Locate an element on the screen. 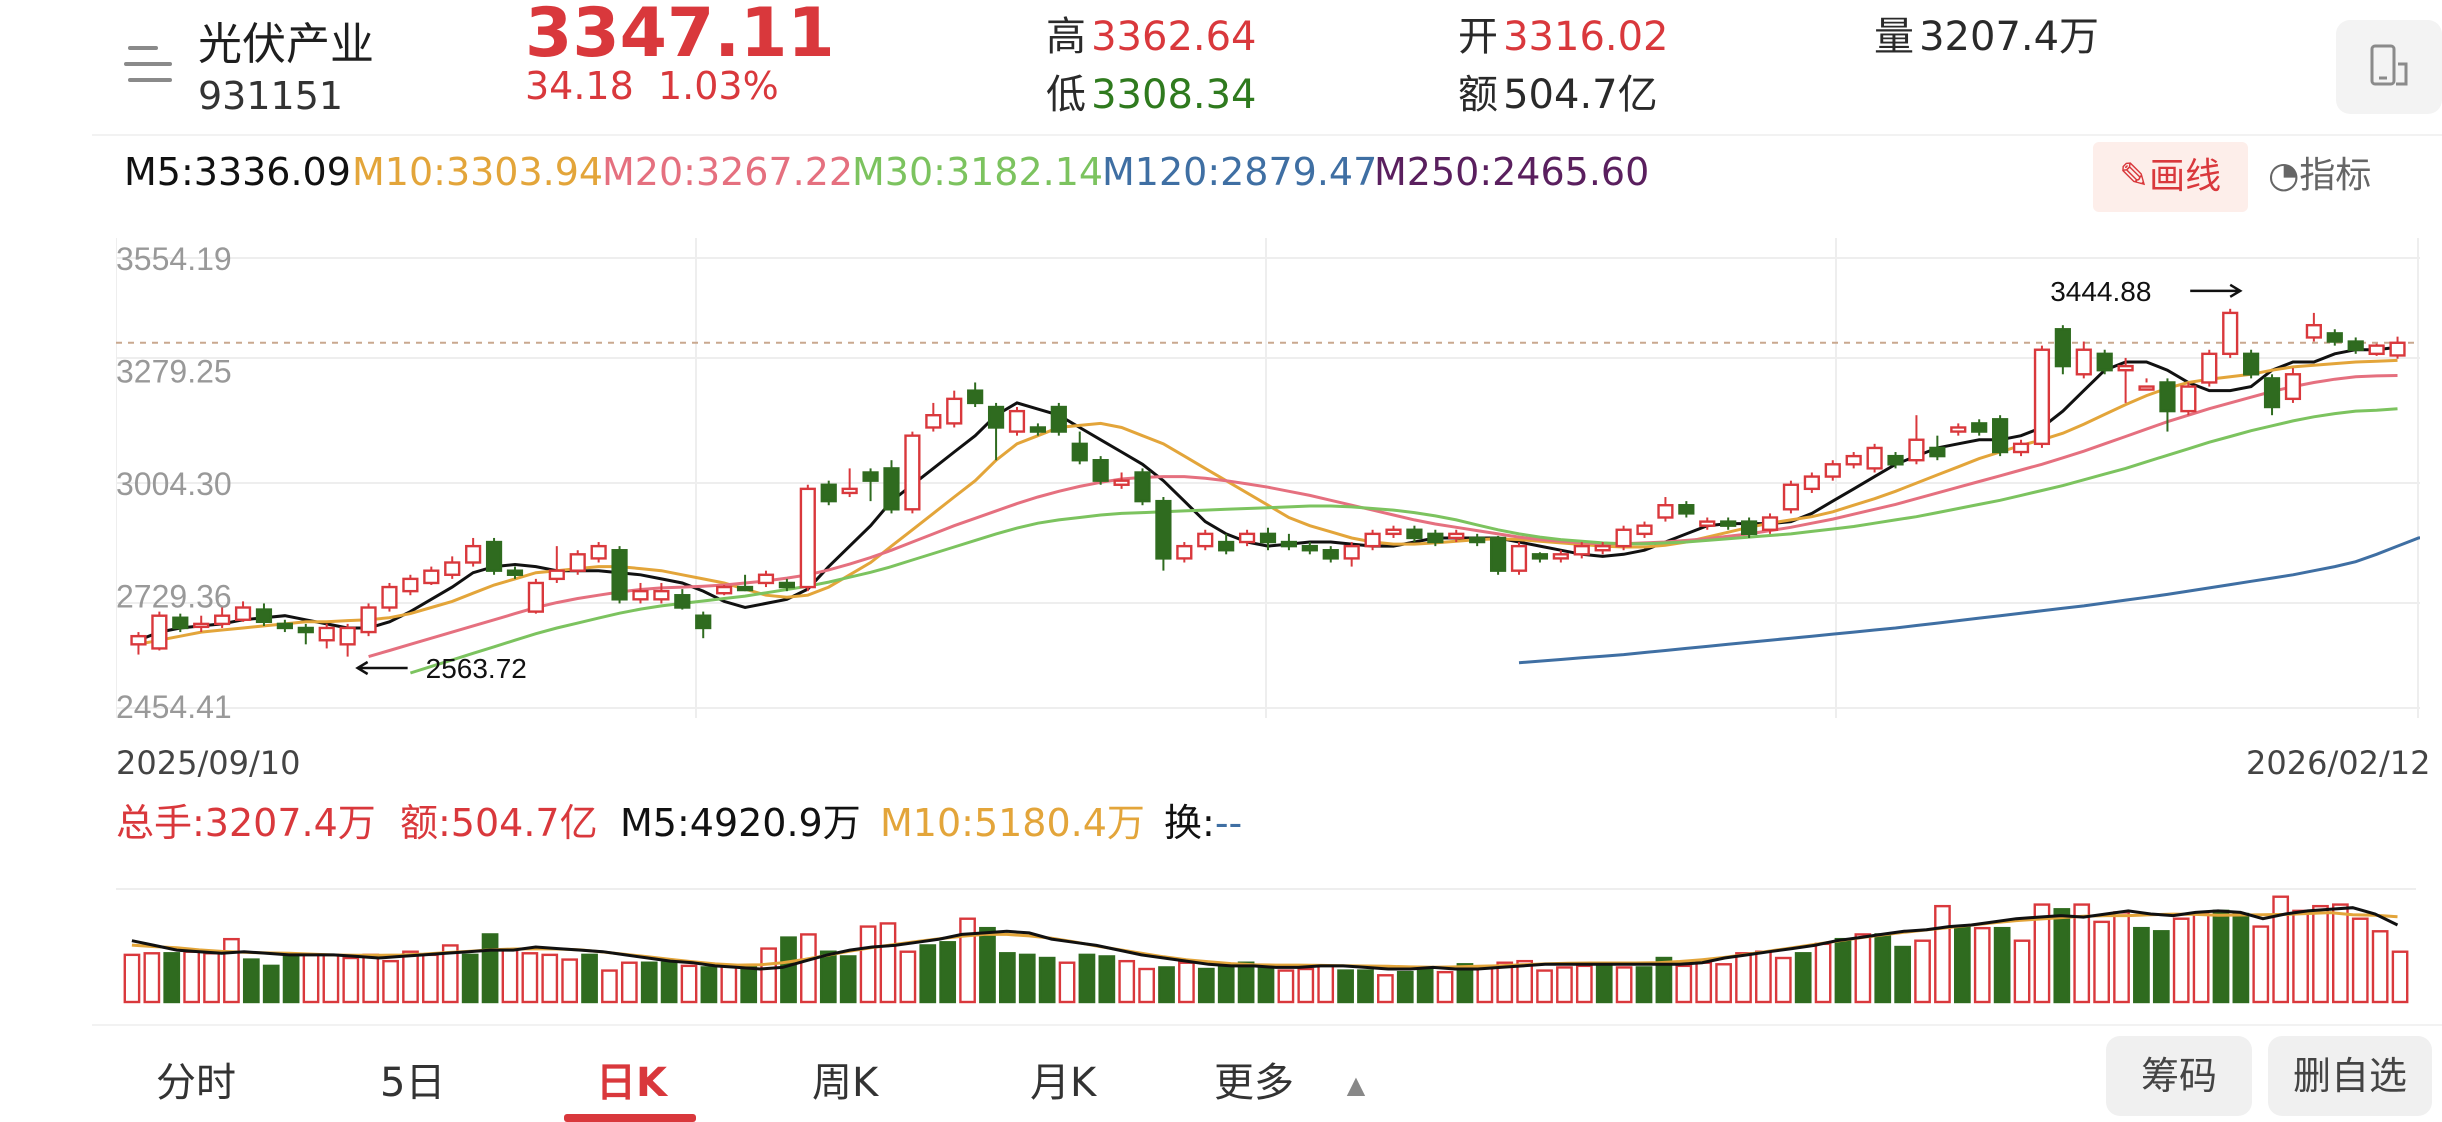 The image size is (2442, 1122). tab-daily-k: 日K is located at coordinates (631, 1083).